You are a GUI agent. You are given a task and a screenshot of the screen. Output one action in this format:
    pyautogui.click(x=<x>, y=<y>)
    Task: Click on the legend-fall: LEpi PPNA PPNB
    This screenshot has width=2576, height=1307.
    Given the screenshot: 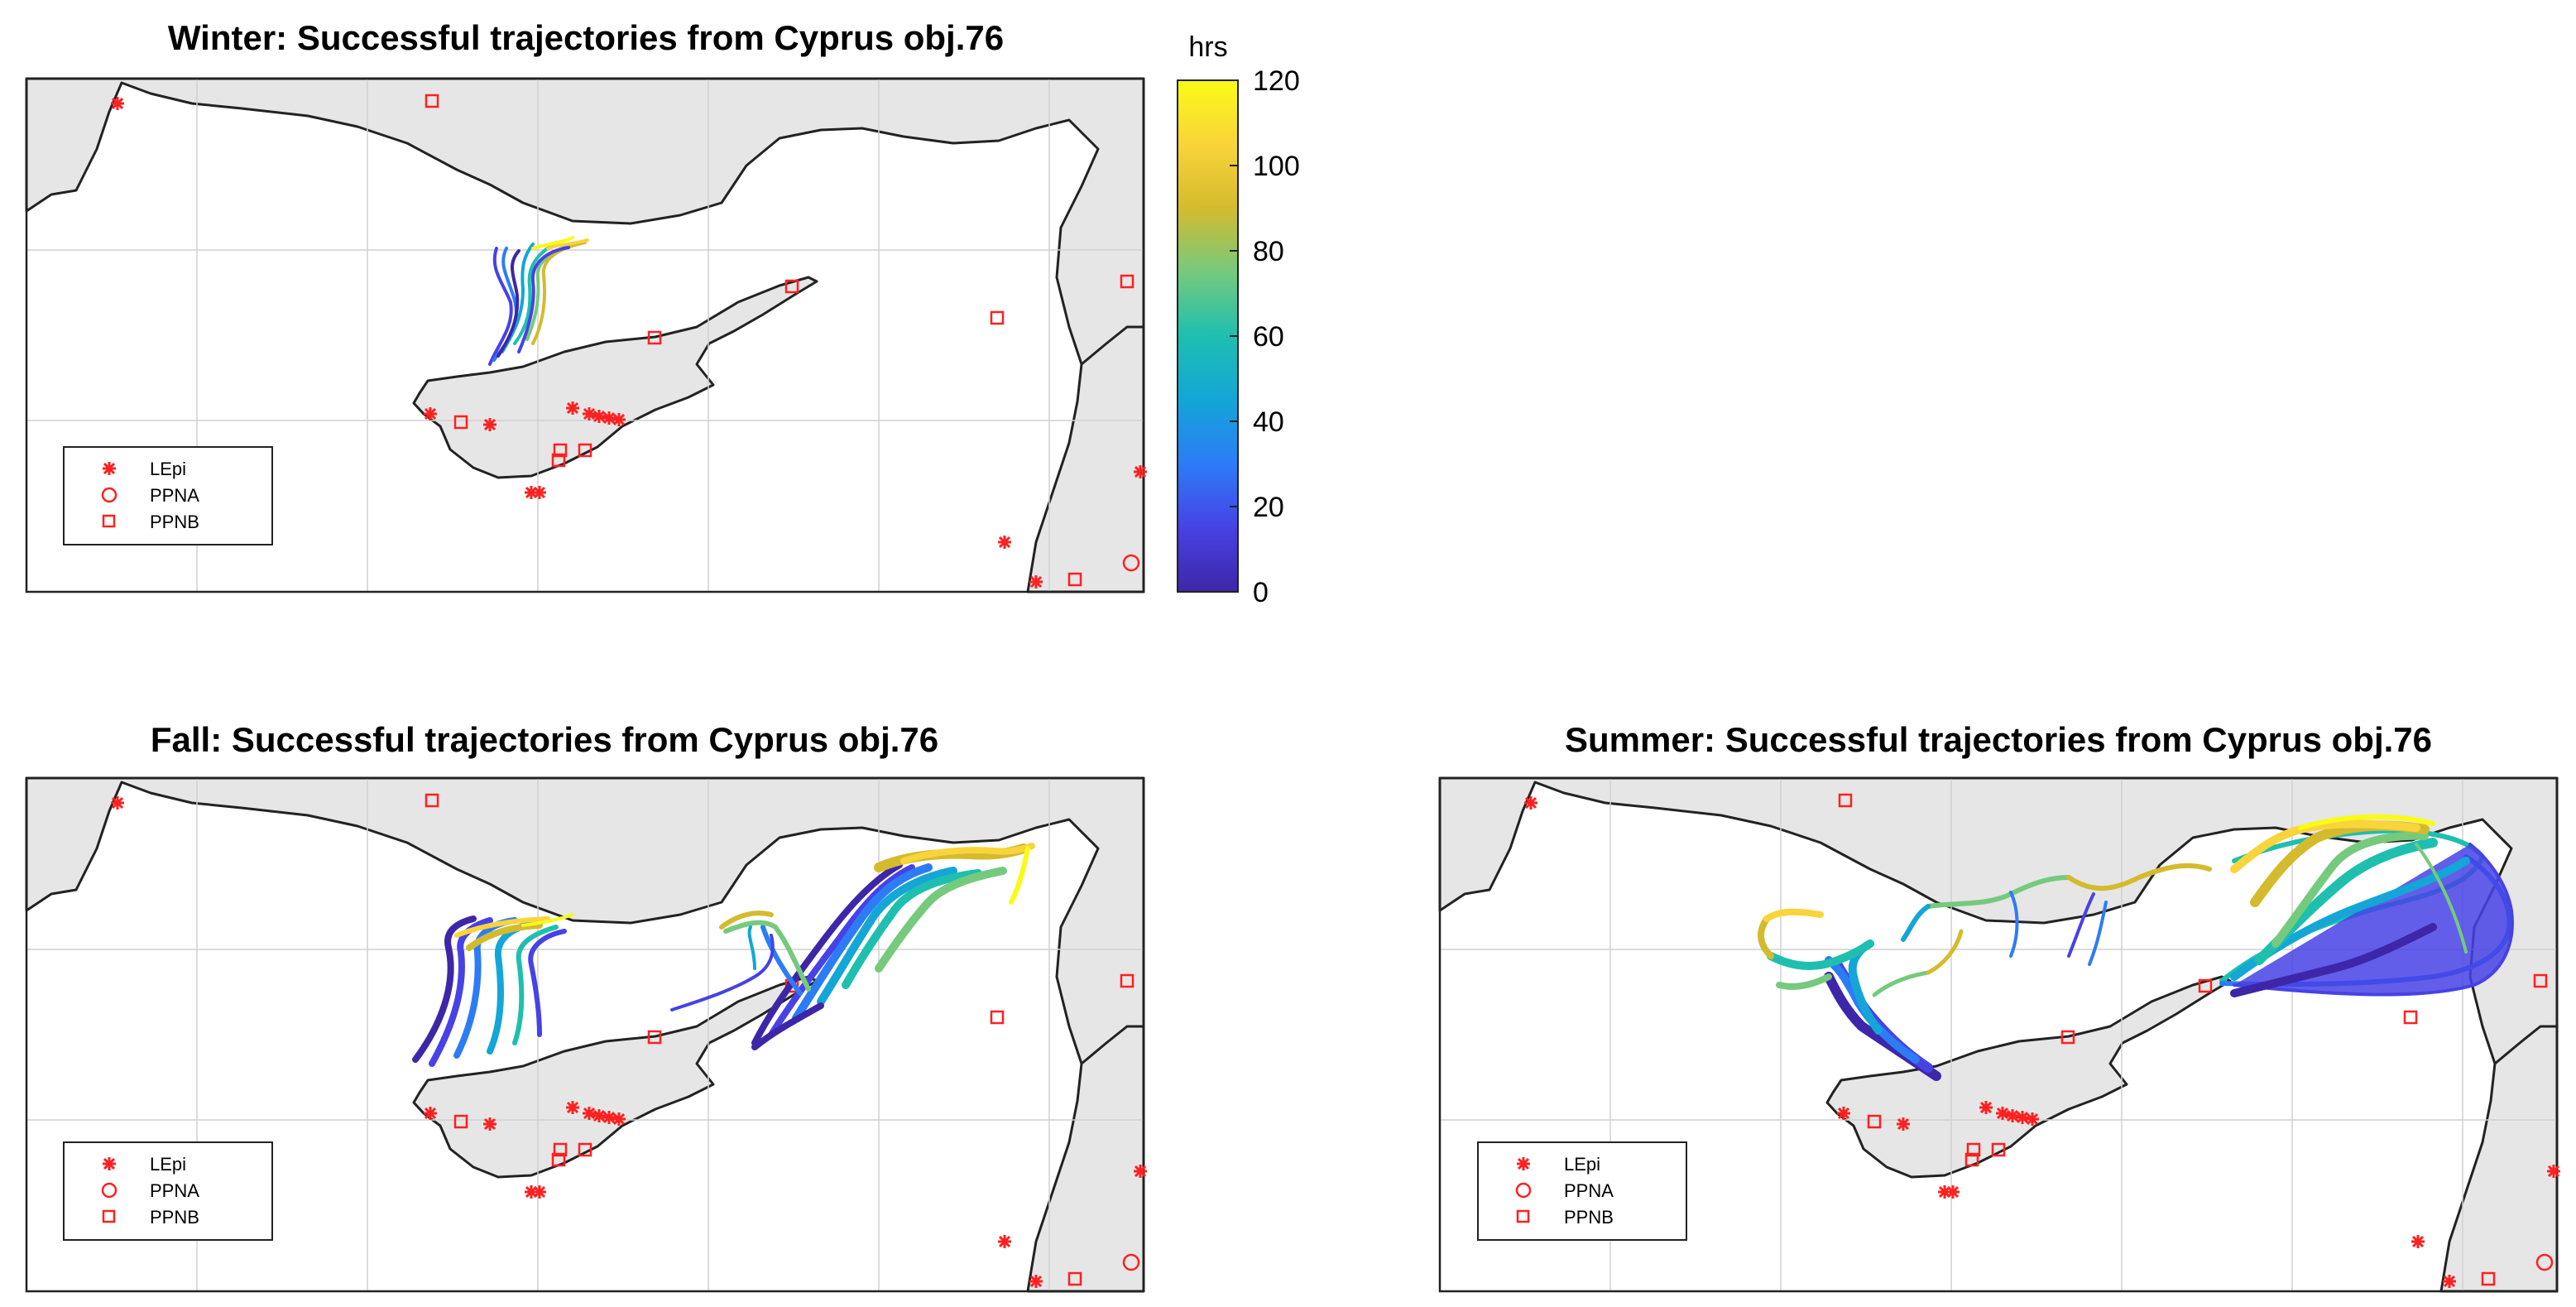 What is the action you would take?
    pyautogui.click(x=168, y=1191)
    